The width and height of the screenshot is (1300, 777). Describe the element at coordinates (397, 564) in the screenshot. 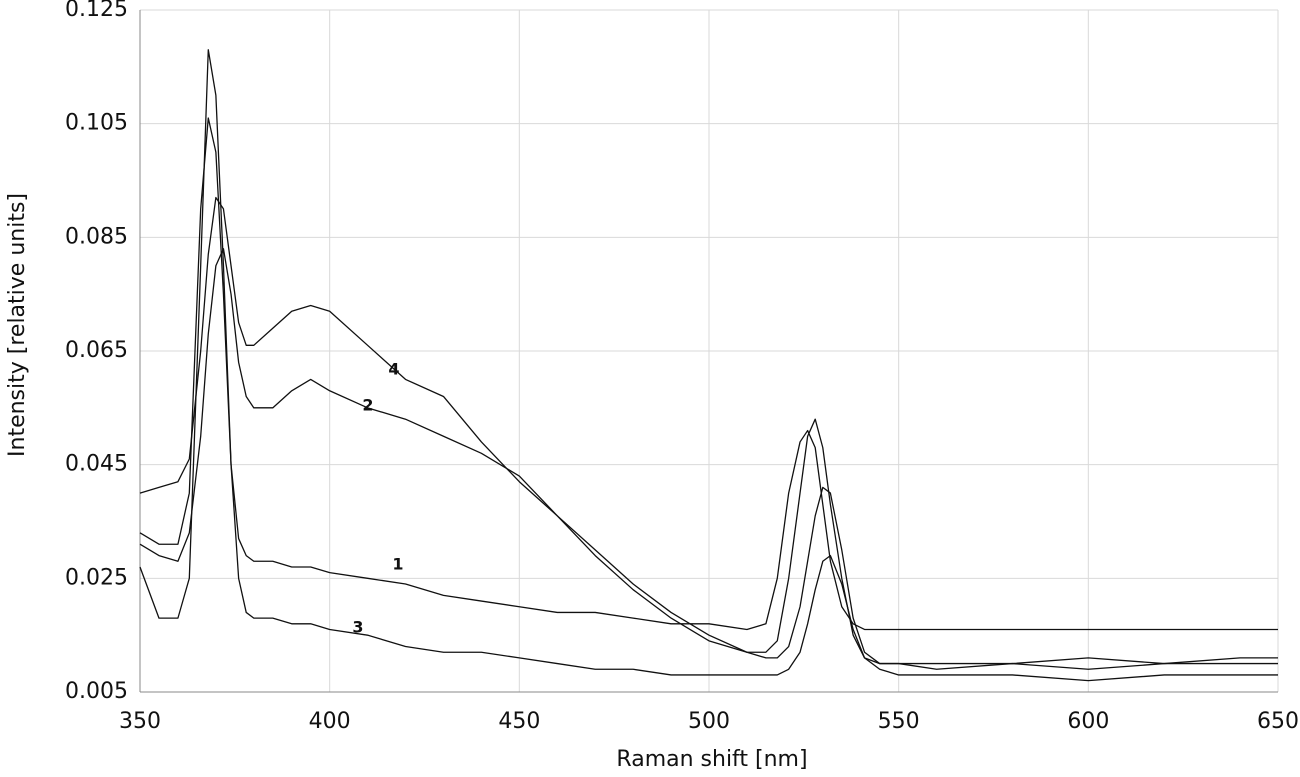

I see `series-label: 1` at that location.